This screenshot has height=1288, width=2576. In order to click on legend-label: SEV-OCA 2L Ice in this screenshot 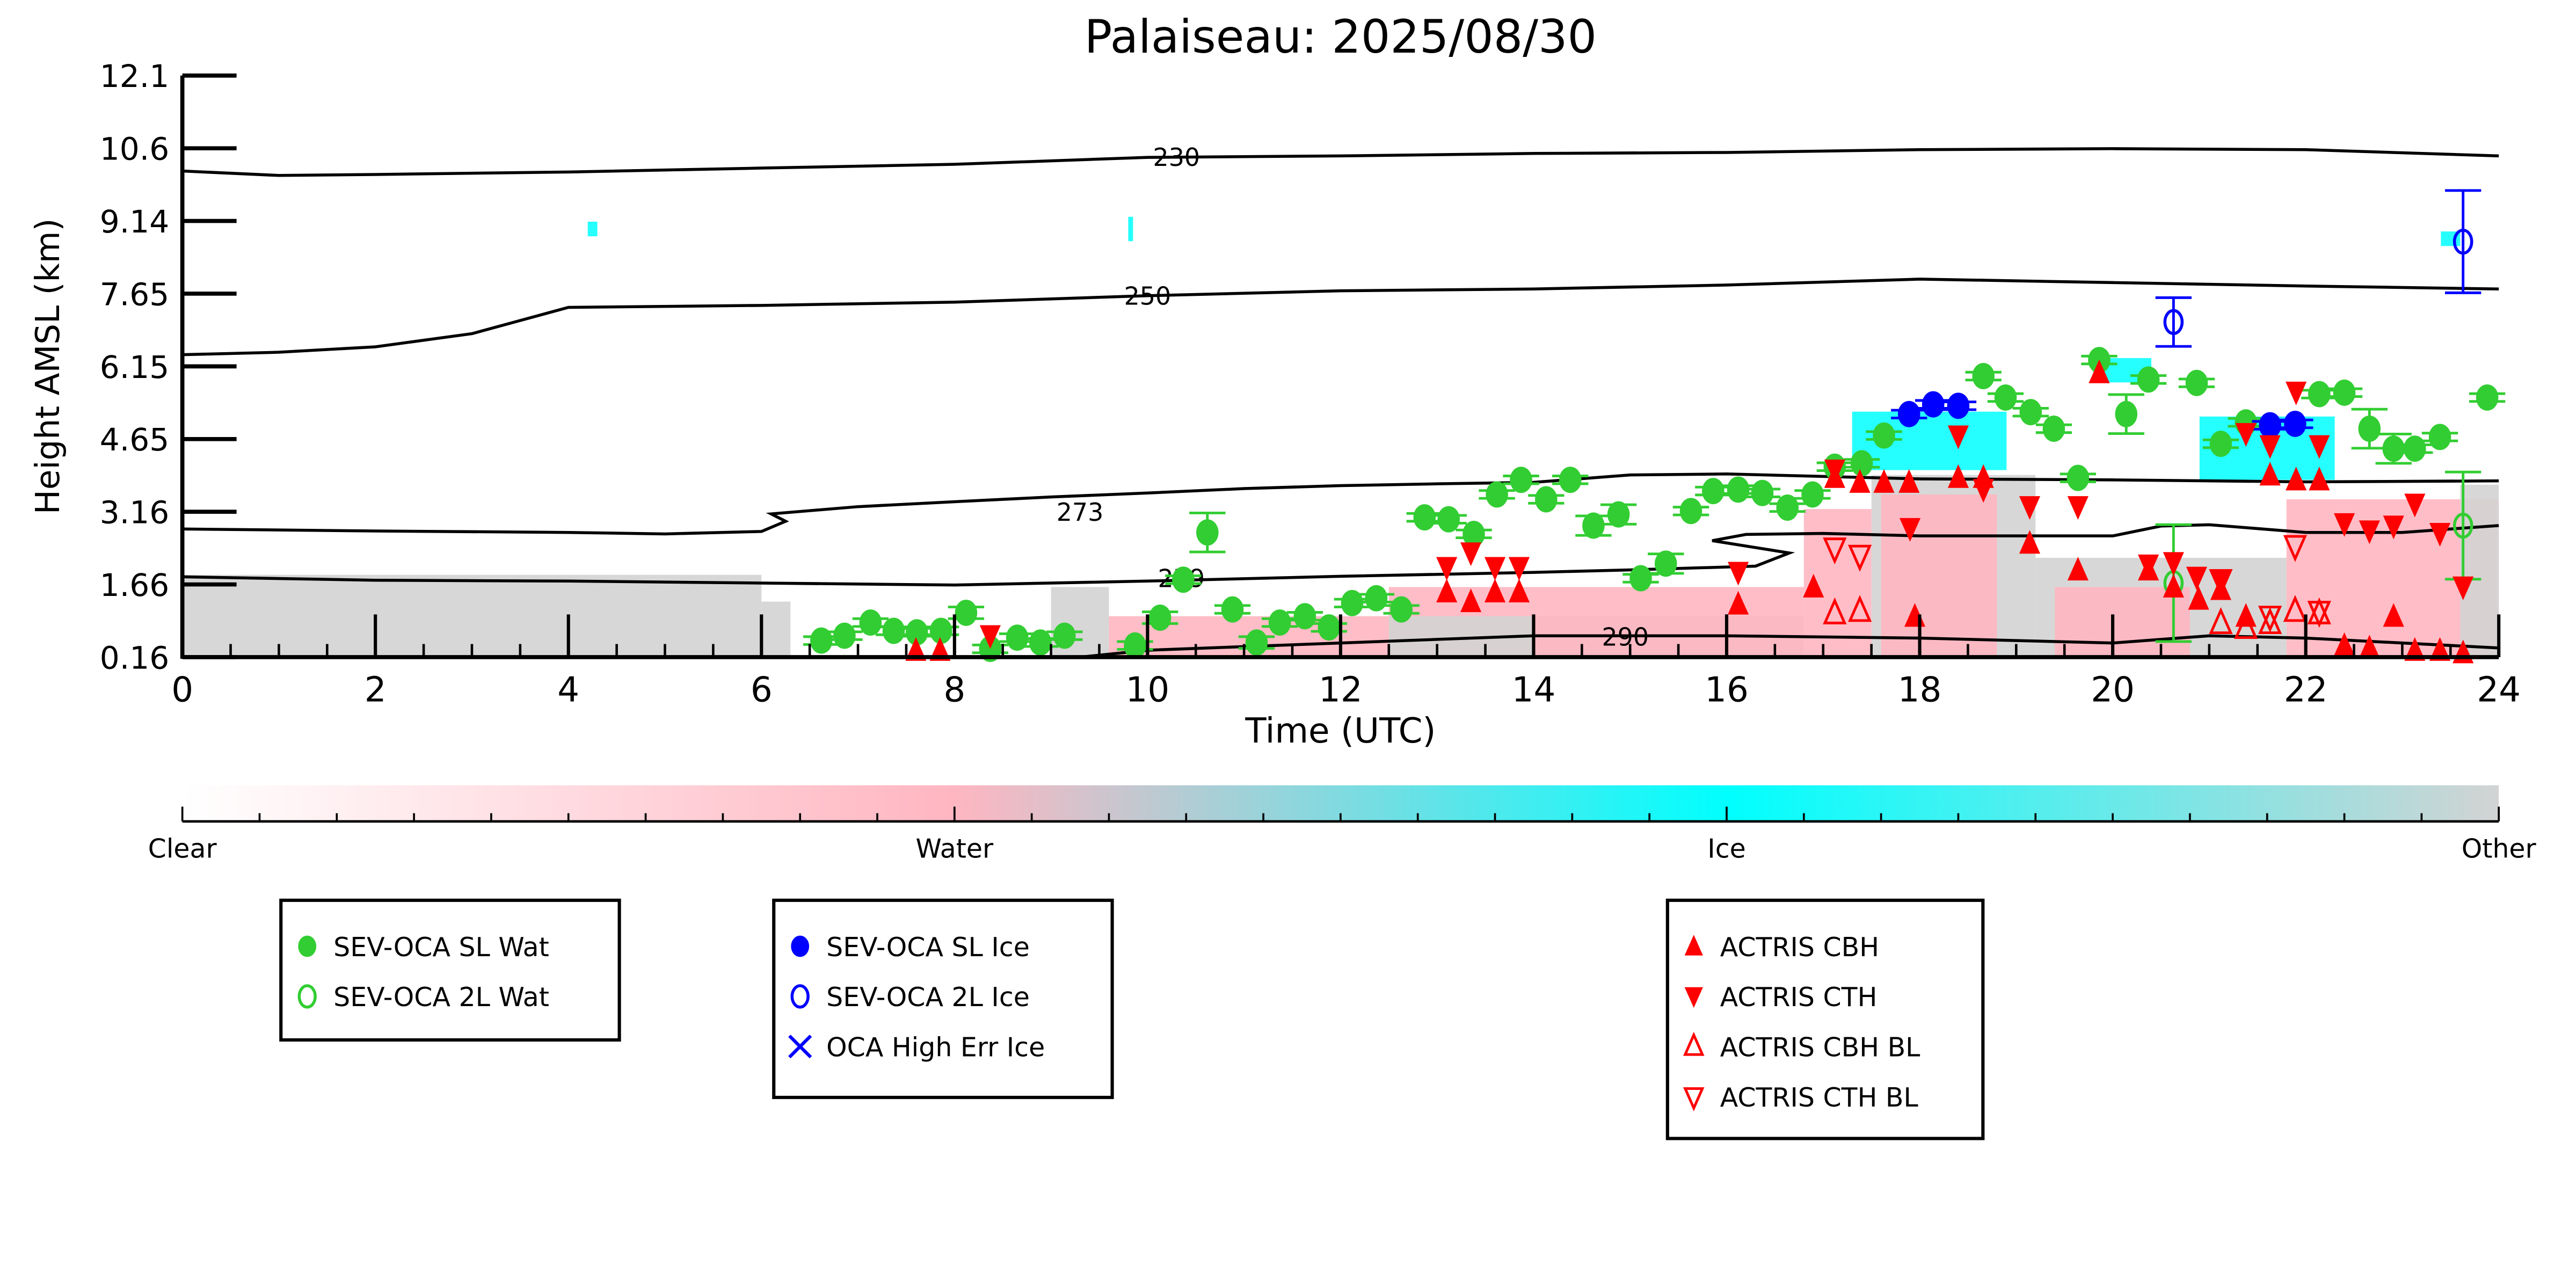, I will do `click(928, 997)`.